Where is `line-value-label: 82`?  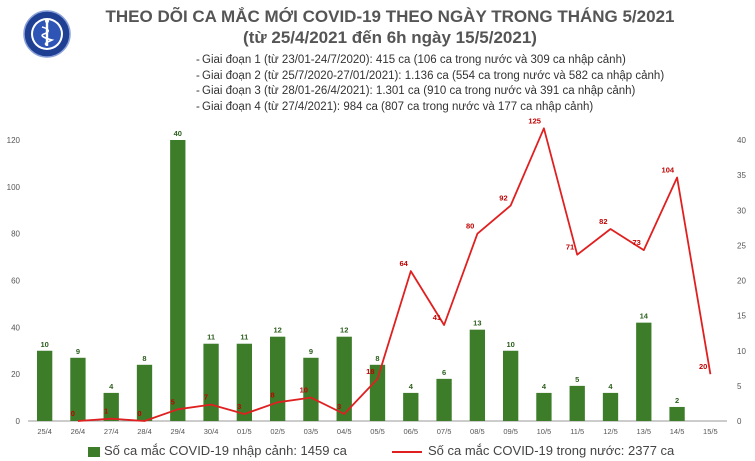
line-value-label: 82 is located at coordinates (603, 221).